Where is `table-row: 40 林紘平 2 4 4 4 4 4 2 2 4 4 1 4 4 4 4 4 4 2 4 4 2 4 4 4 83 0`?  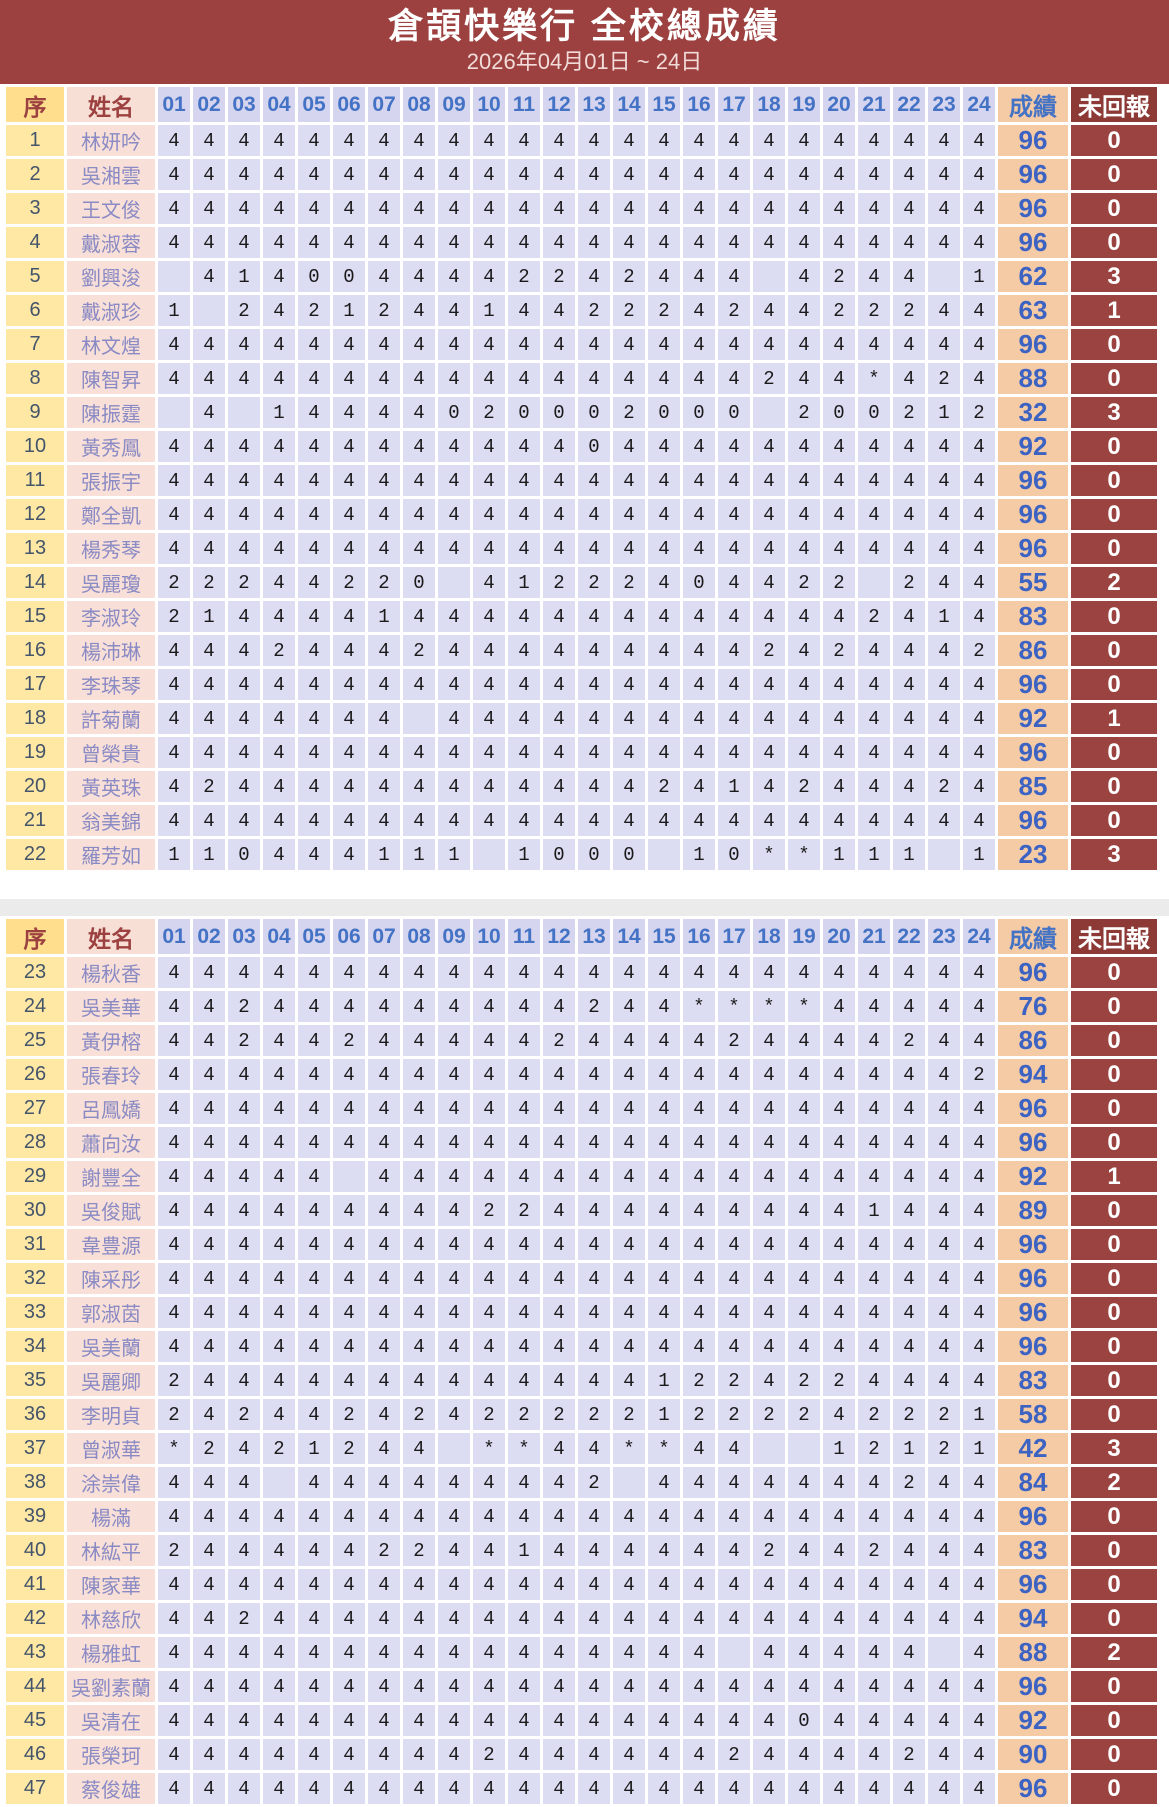 table-row: 40 林紘平 2 4 4 4 4 4 2 2 4 4 1 4 4 4 4 4 4 2 4 4 2 4 4 4 83 0 is located at coordinates (581, 1550).